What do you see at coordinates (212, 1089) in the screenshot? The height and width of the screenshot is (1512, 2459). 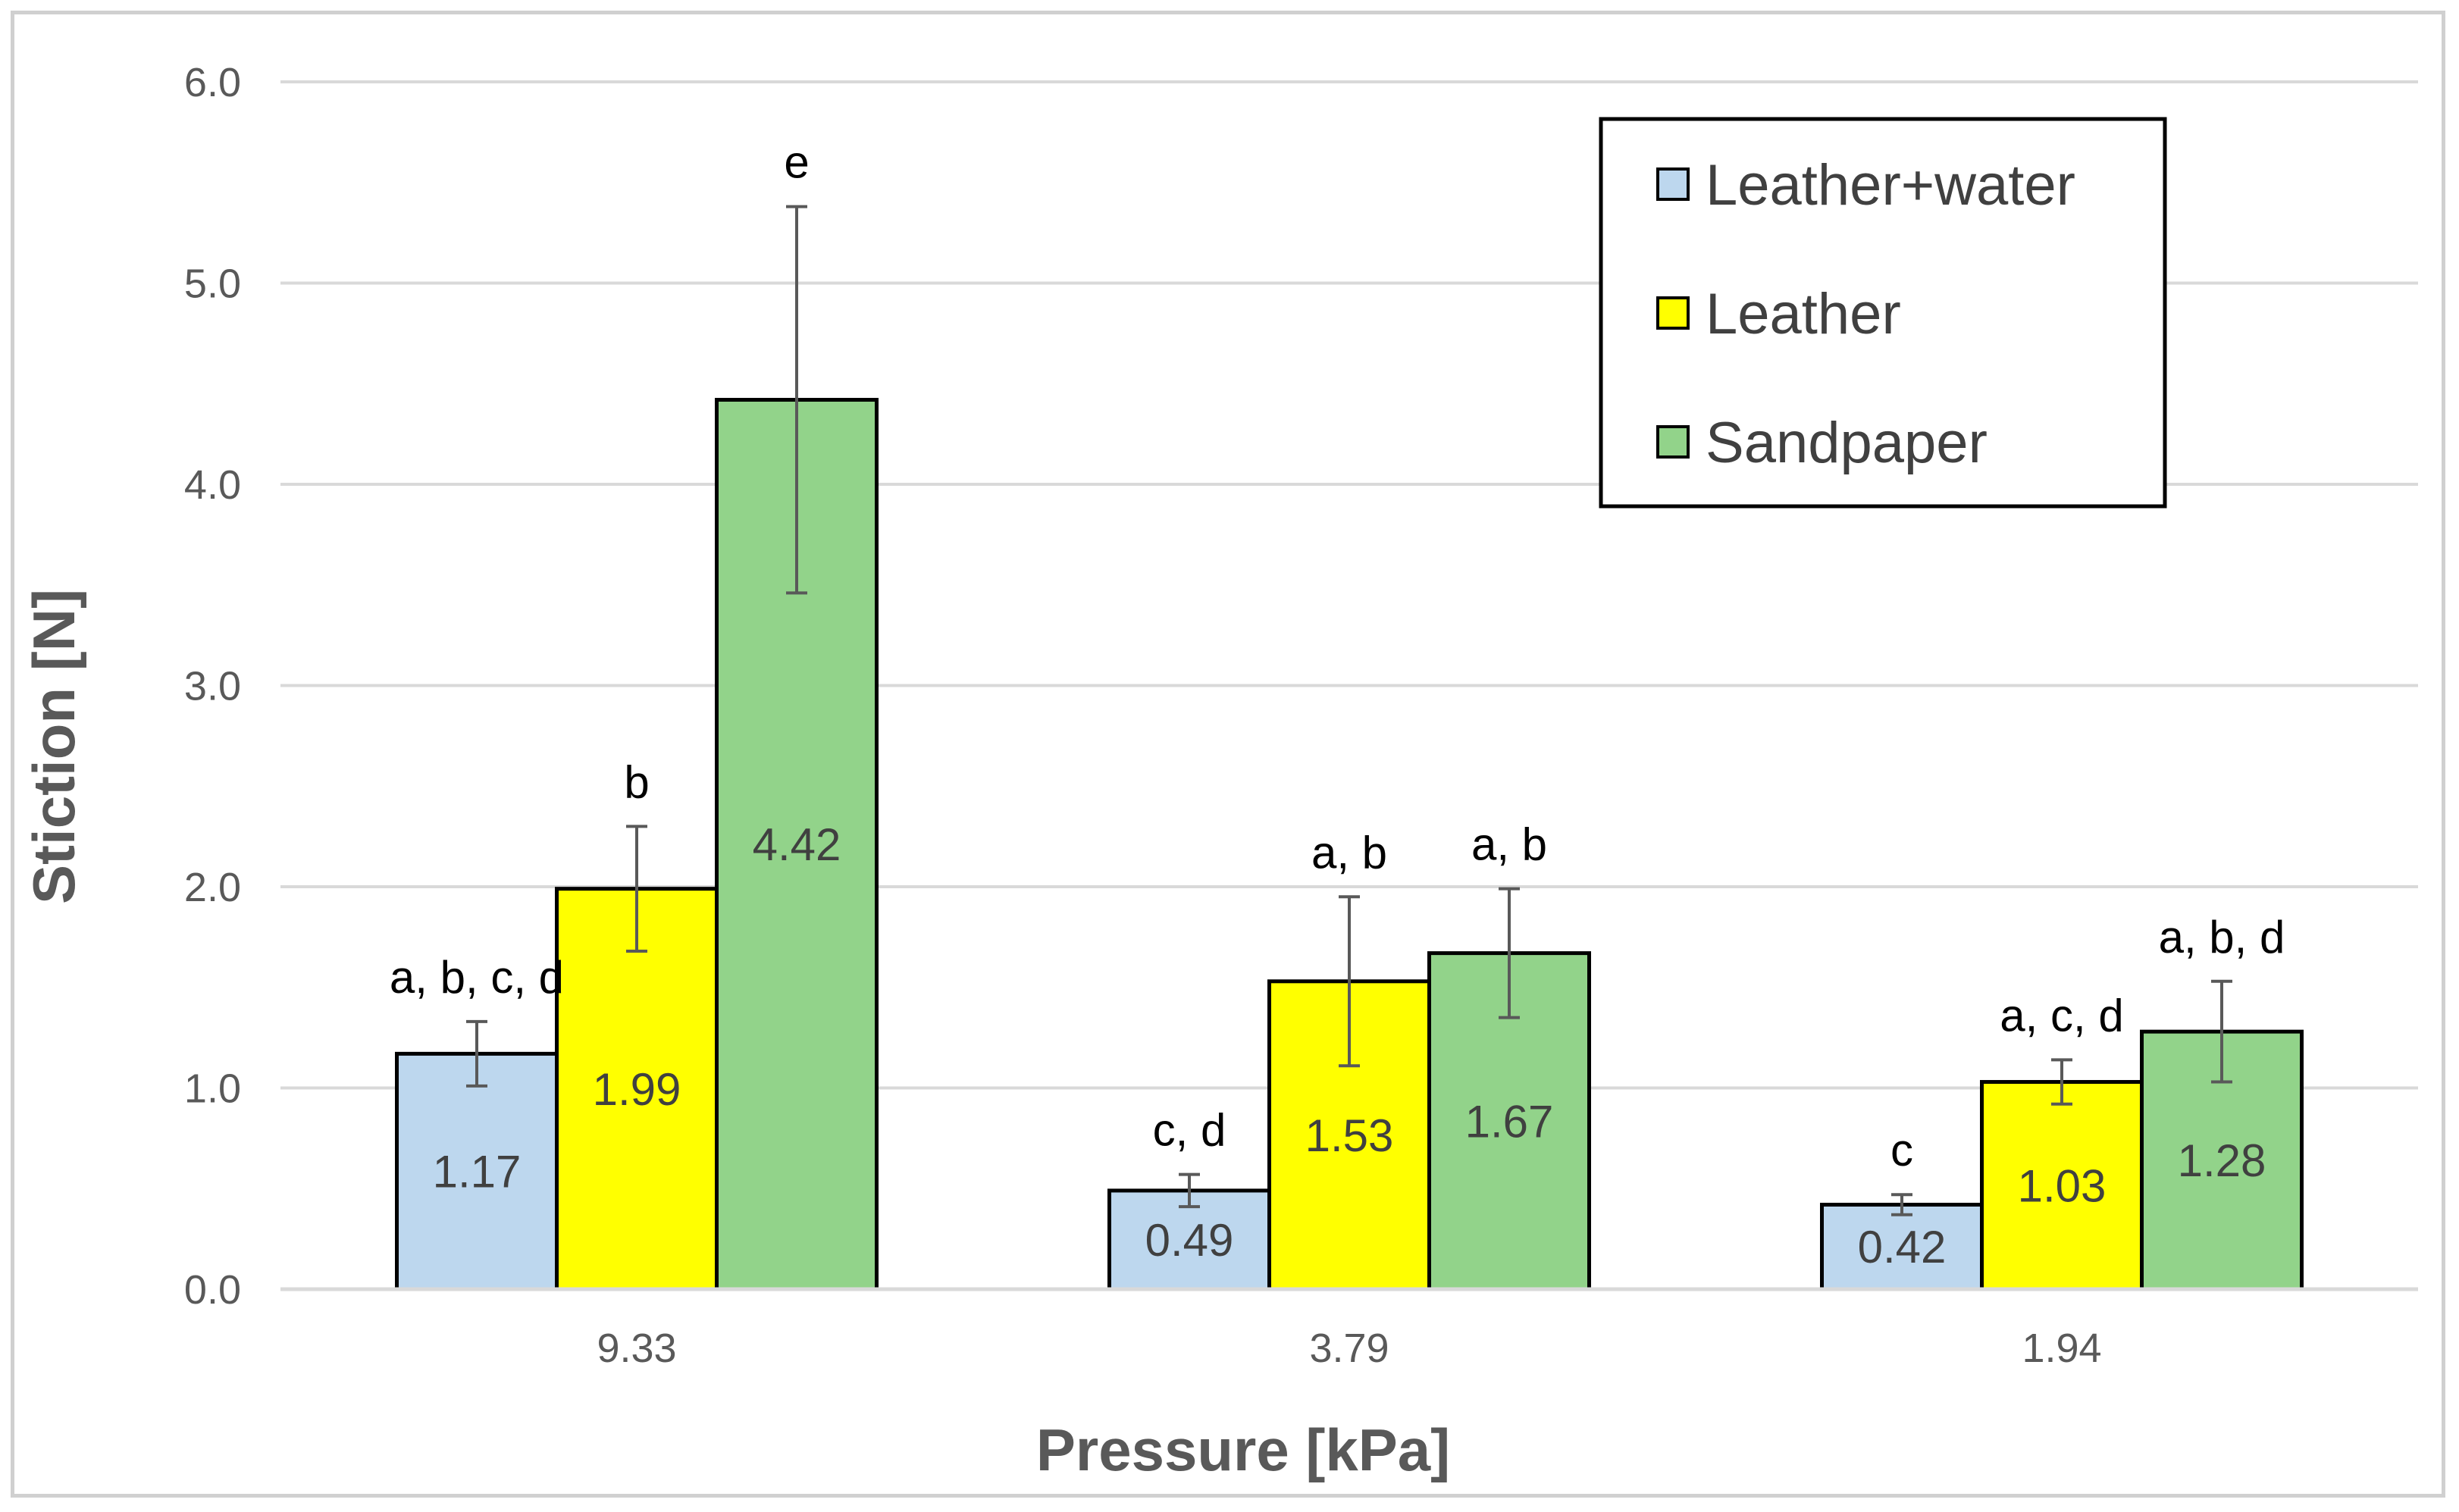 I see `y-tick-label: 1.0` at bounding box center [212, 1089].